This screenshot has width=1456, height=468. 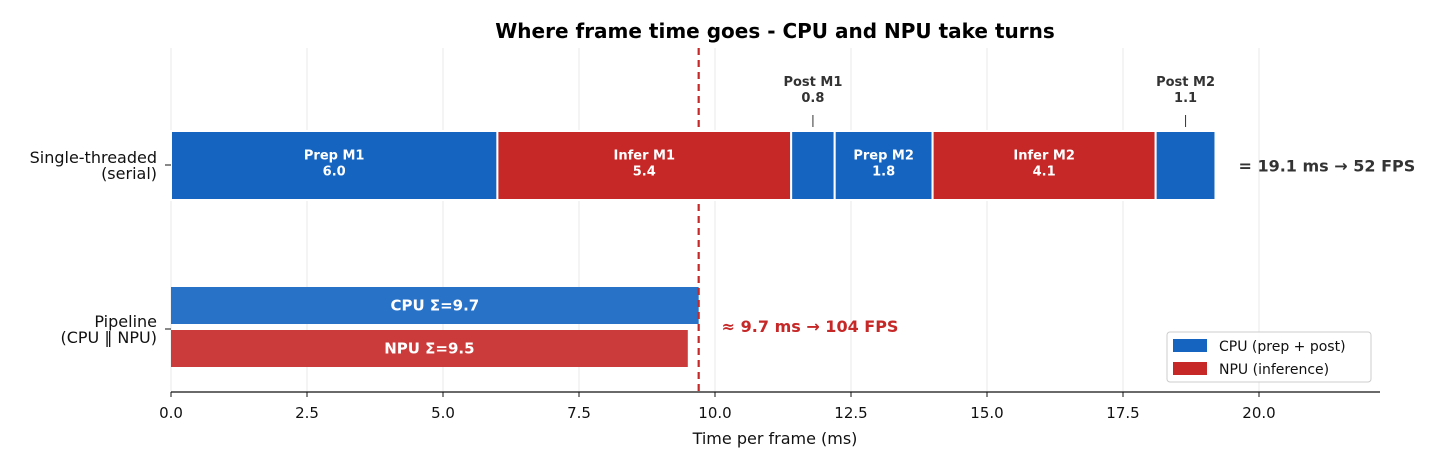 I want to click on bar-segment-post-m2, so click(x=1185, y=165).